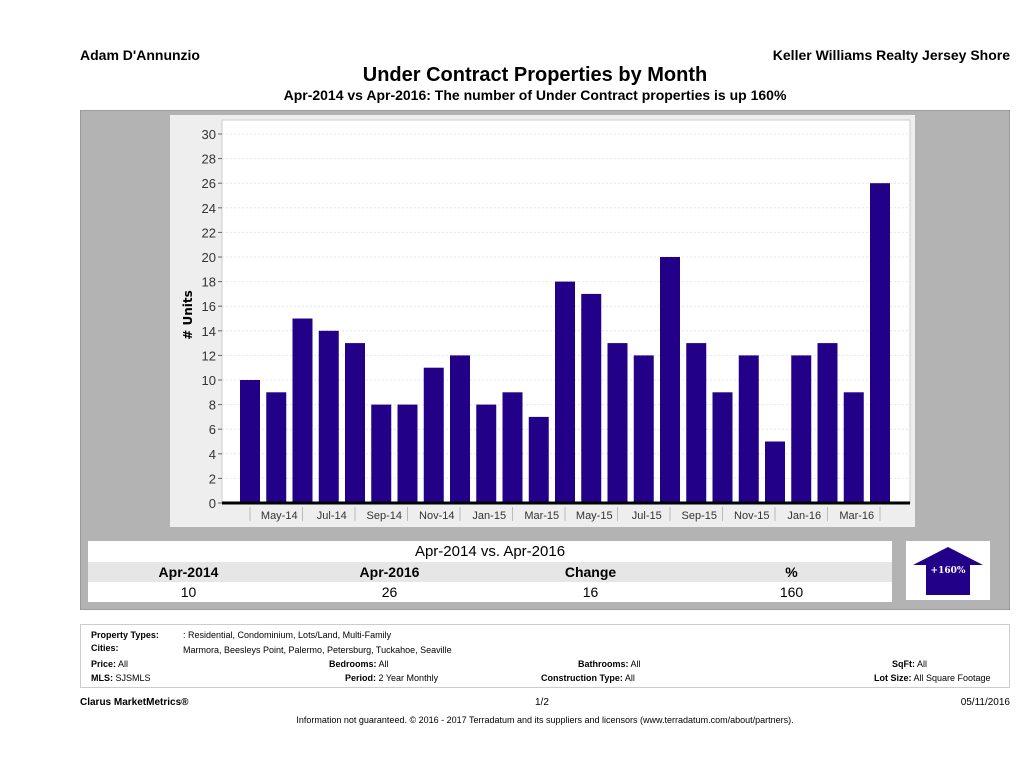 The image size is (1024, 777). Describe the element at coordinates (383, 664) in the screenshot. I see `bedrooms-value: All` at that location.